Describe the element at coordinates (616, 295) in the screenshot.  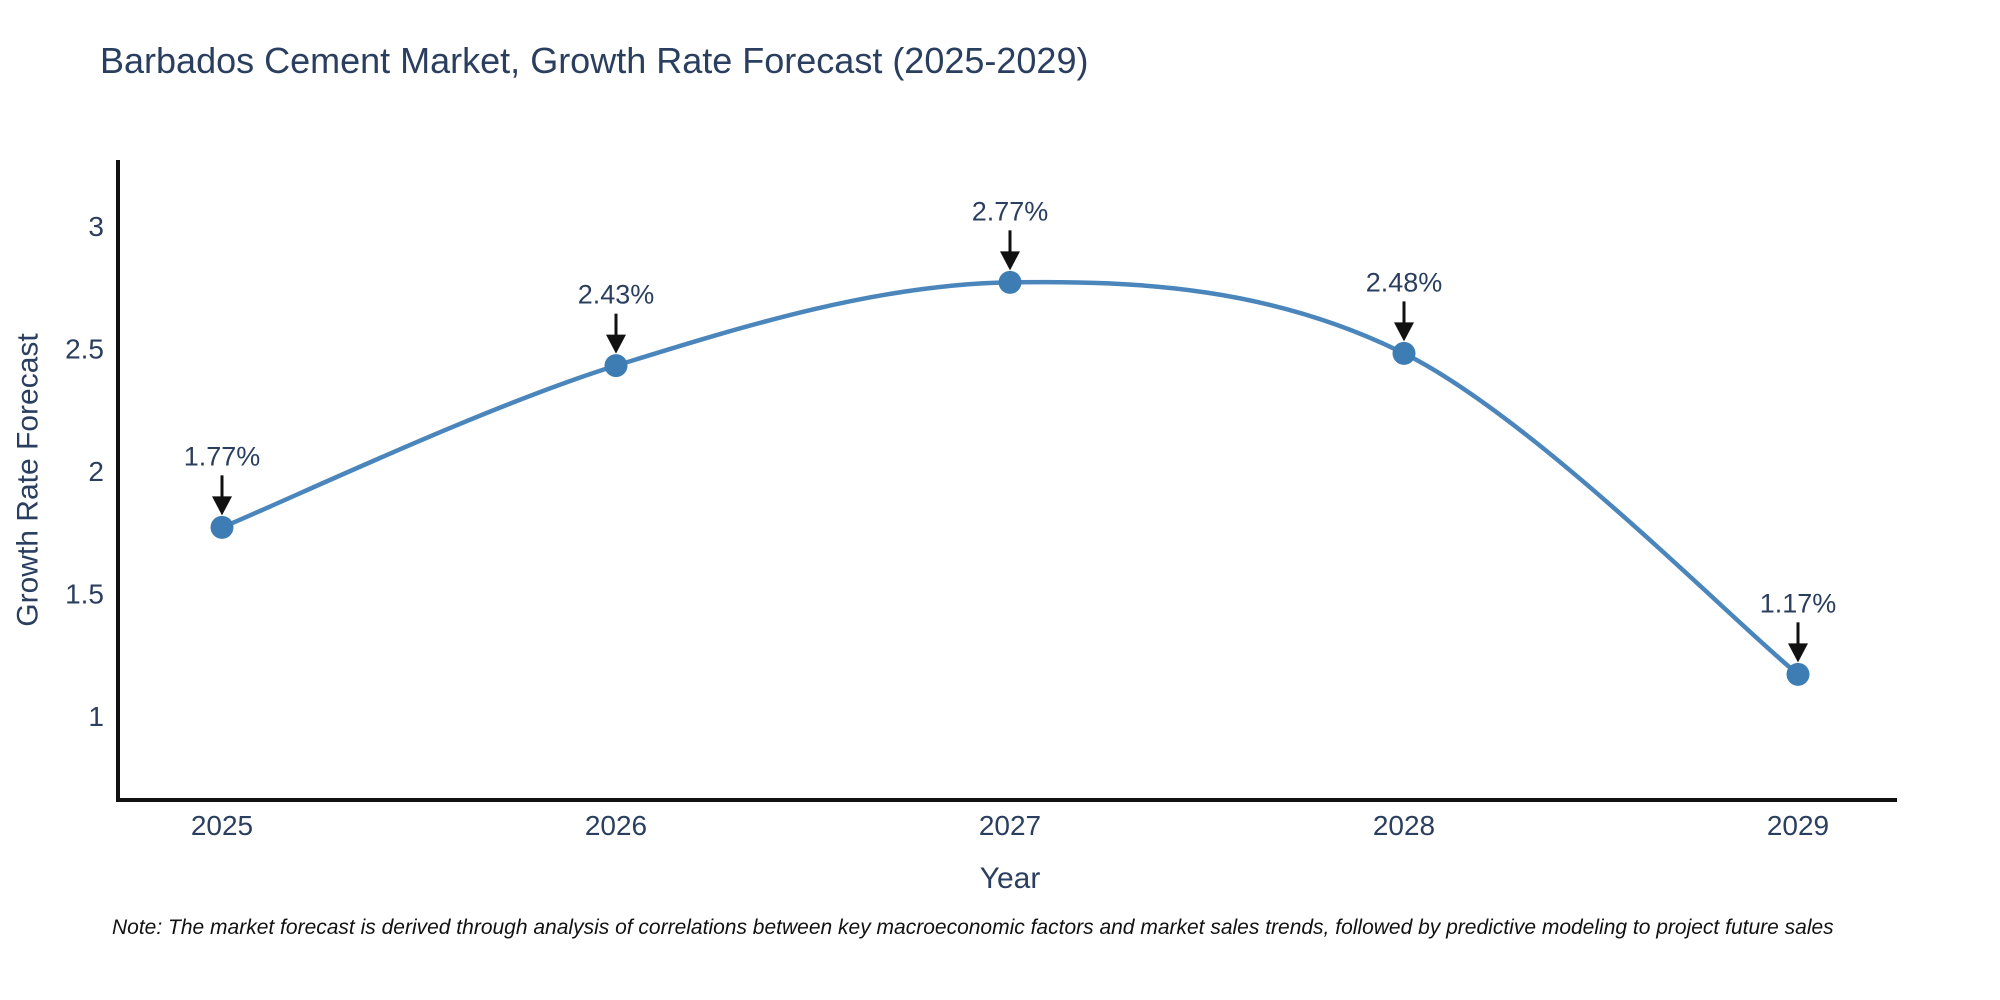
I see `point-value-label: 2.43%` at that location.